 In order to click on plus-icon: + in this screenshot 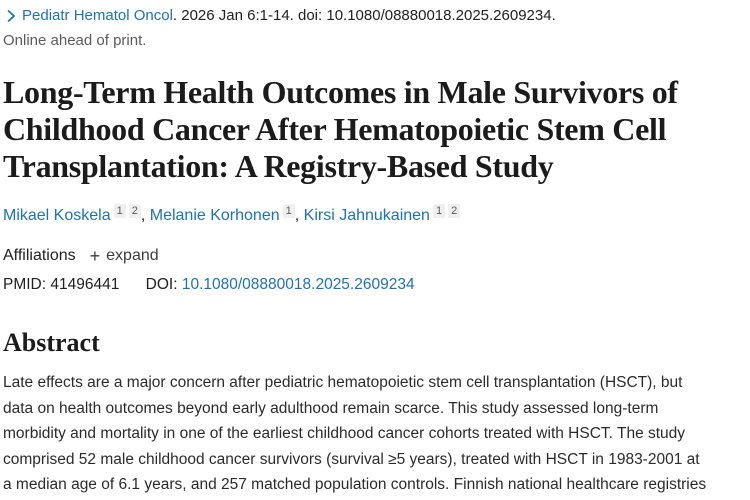, I will do `click(95, 255)`.